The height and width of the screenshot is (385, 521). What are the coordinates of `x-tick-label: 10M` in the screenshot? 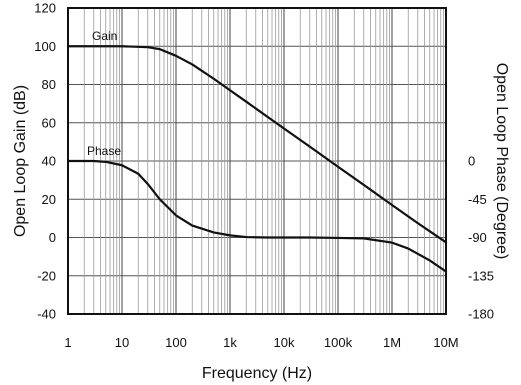 It's located at (445, 342).